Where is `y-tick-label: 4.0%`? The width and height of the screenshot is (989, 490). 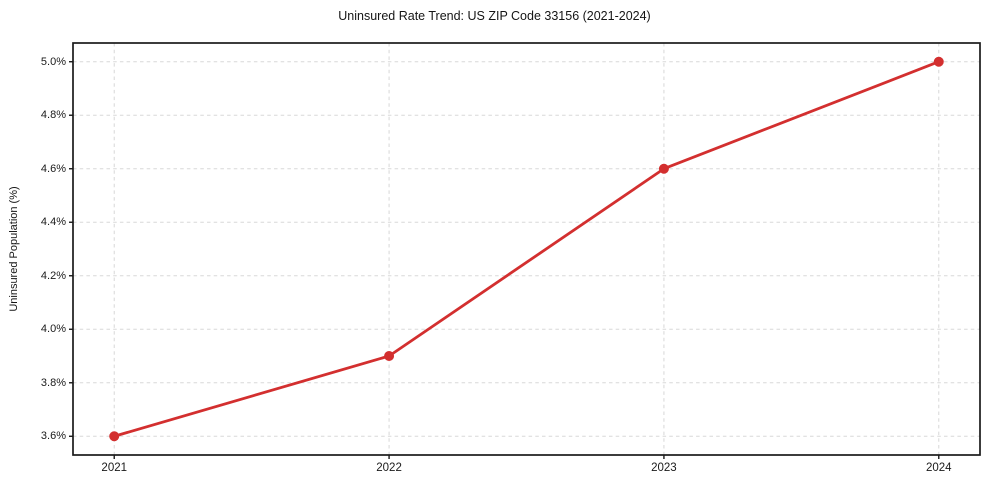 y-tick-label: 4.0% is located at coordinates (53, 329).